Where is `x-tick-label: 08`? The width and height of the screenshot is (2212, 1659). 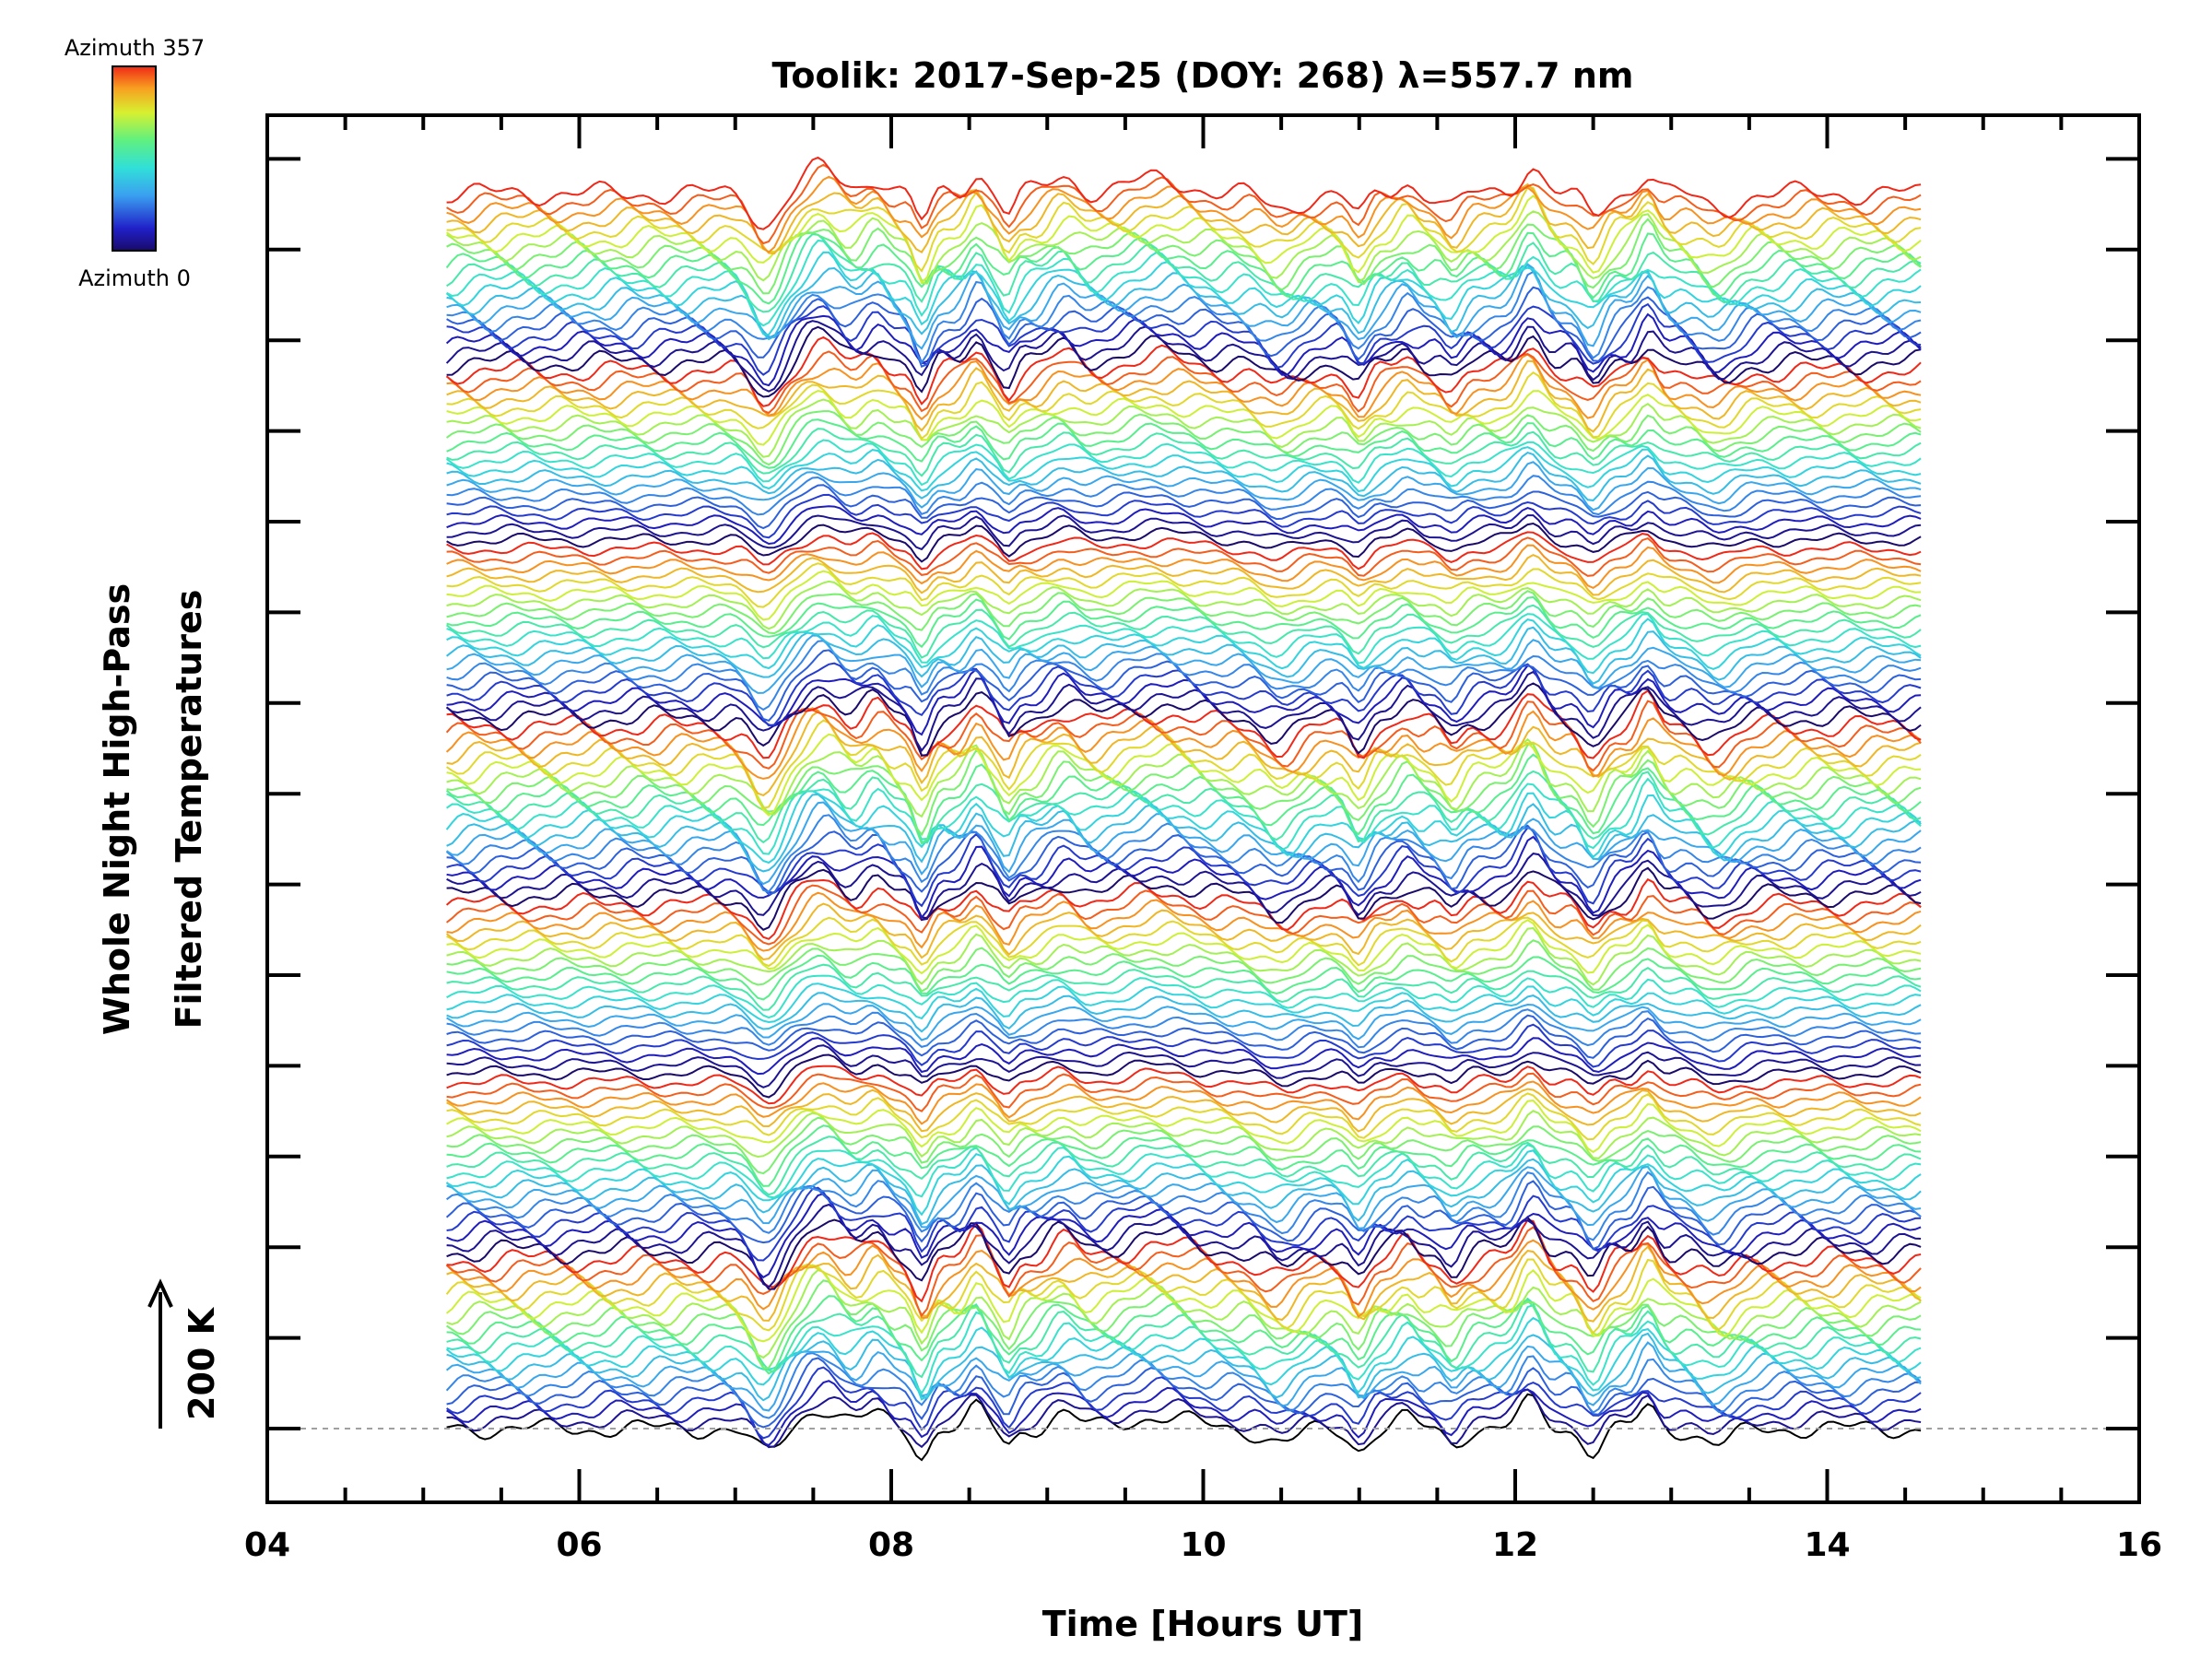 x-tick-label: 08 is located at coordinates (891, 1545).